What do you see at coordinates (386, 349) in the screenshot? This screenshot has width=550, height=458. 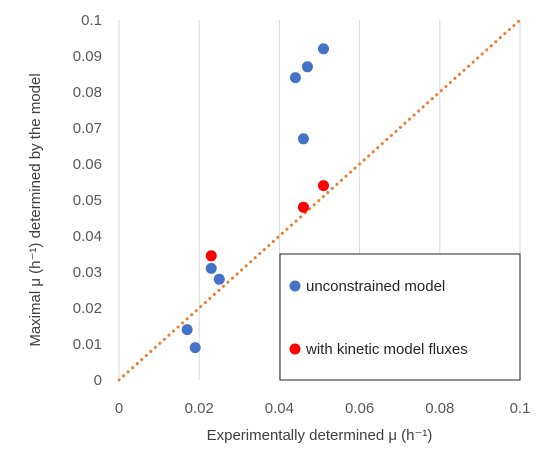 I see `legend-label-kinetic: with kinetic model fluxes` at bounding box center [386, 349].